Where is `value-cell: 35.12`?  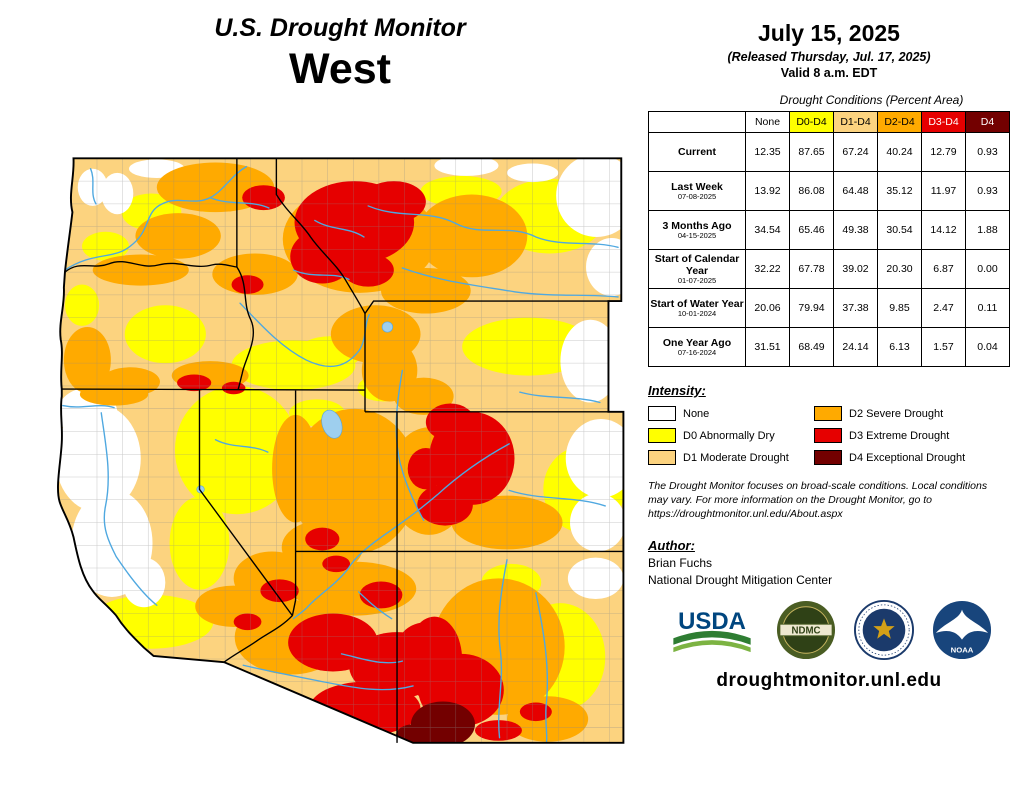 value-cell: 35.12 is located at coordinates (899, 191).